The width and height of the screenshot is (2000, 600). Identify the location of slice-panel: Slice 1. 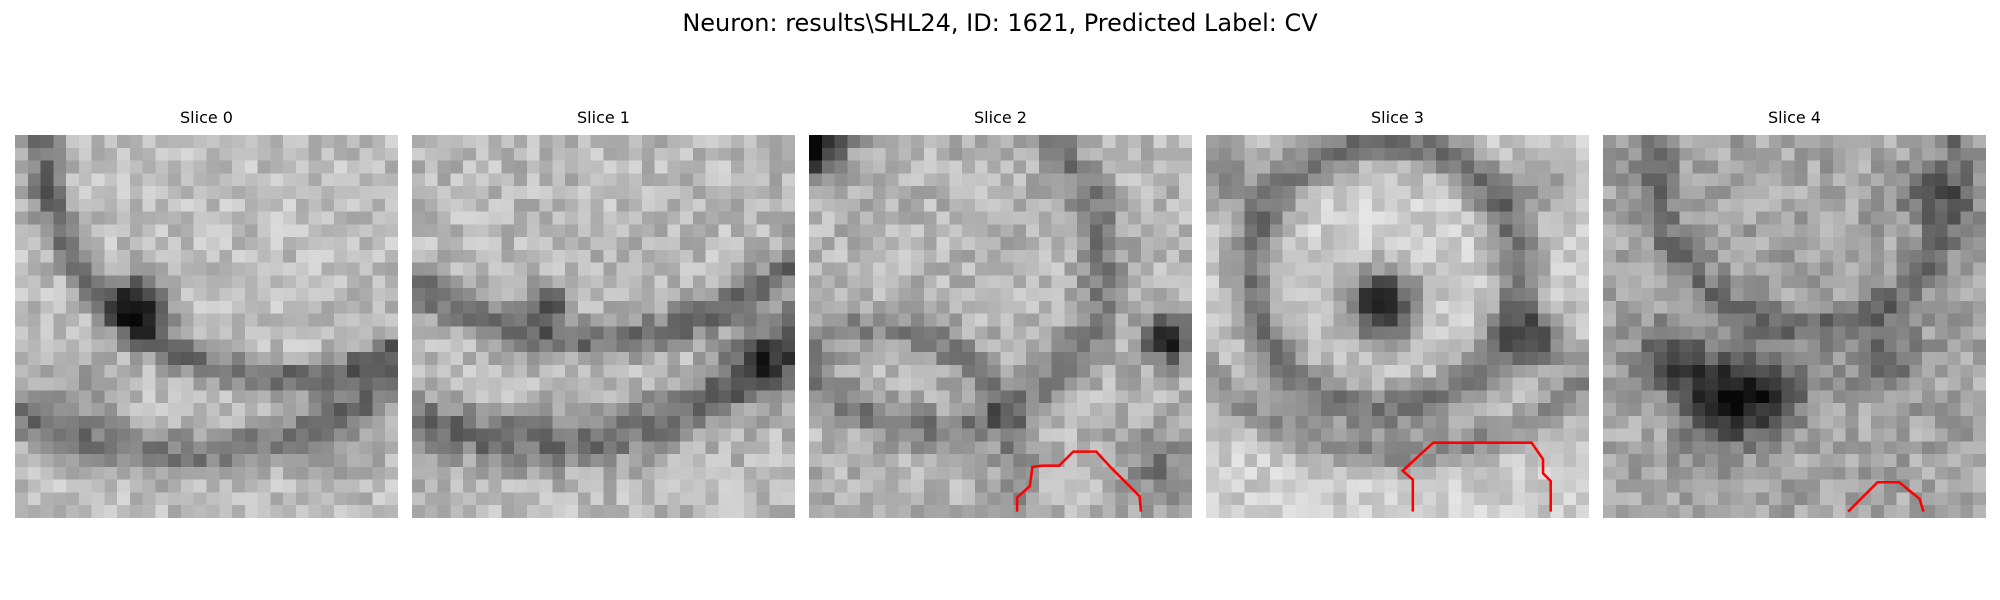
(603, 313).